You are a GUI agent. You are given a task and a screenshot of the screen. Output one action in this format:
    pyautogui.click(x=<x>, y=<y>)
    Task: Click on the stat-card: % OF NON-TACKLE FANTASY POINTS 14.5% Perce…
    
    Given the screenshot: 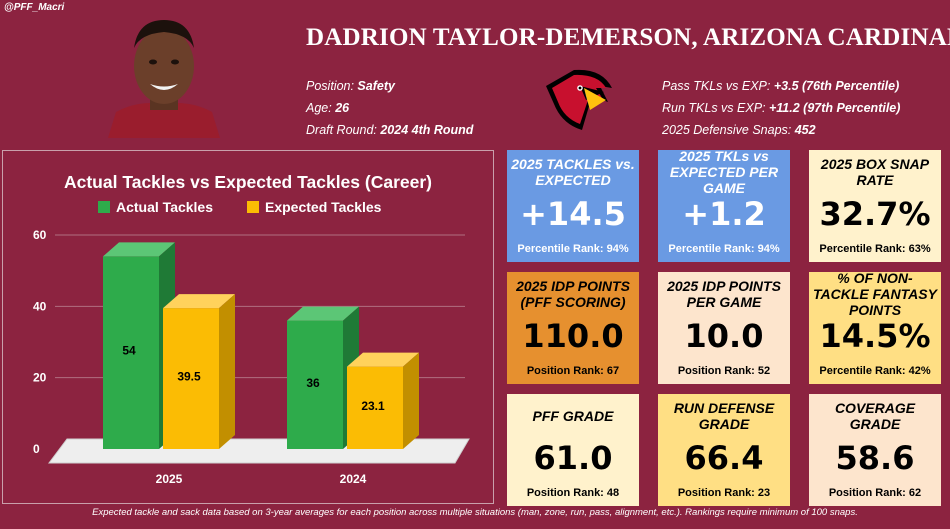 What is the action you would take?
    pyautogui.click(x=875, y=328)
    